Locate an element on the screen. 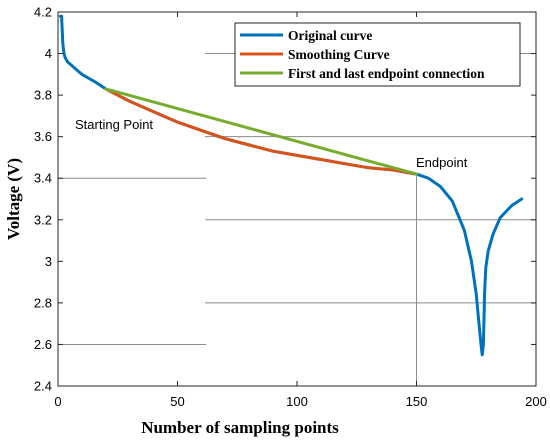 This screenshot has width=550, height=441. x-tick-label: 50 is located at coordinates (177, 401).